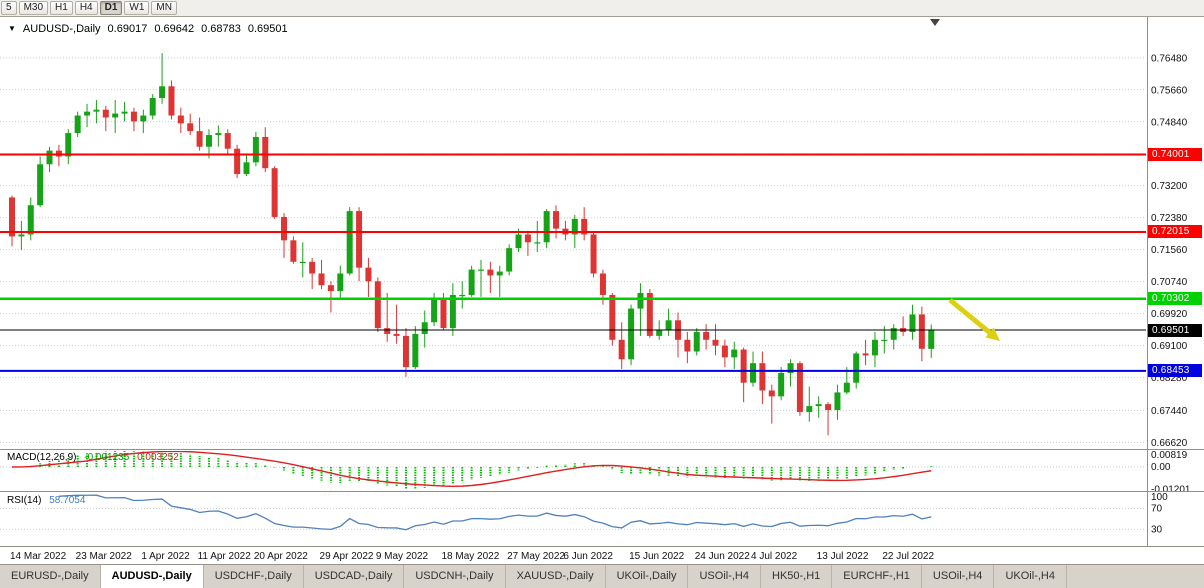 This screenshot has width=1204, height=588. What do you see at coordinates (38, 556) in the screenshot?
I see `svg-text: 14 Mar 2022` at bounding box center [38, 556].